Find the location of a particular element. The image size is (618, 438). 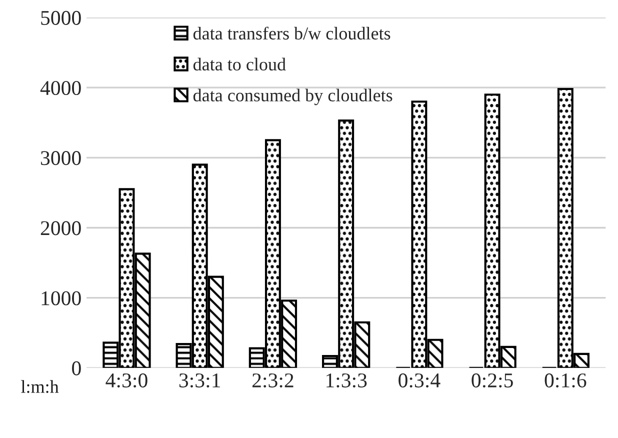

x-tick-label: 4:3:0 is located at coordinates (127, 380).